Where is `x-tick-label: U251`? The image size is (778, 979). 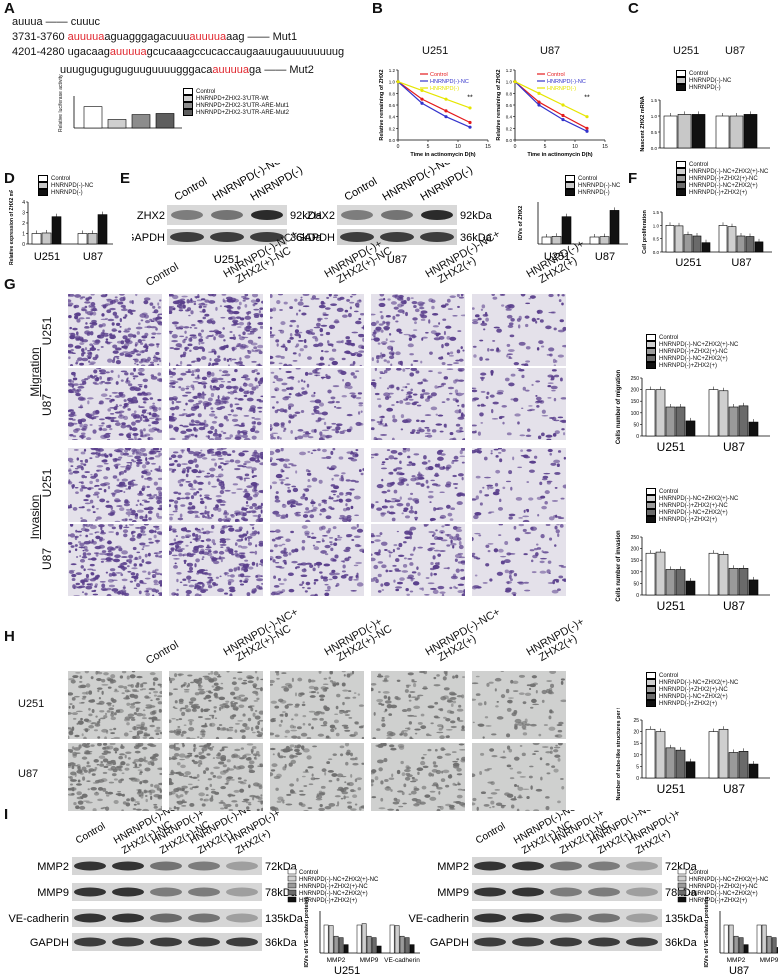
x-tick-label: U251 is located at coordinates (688, 262).